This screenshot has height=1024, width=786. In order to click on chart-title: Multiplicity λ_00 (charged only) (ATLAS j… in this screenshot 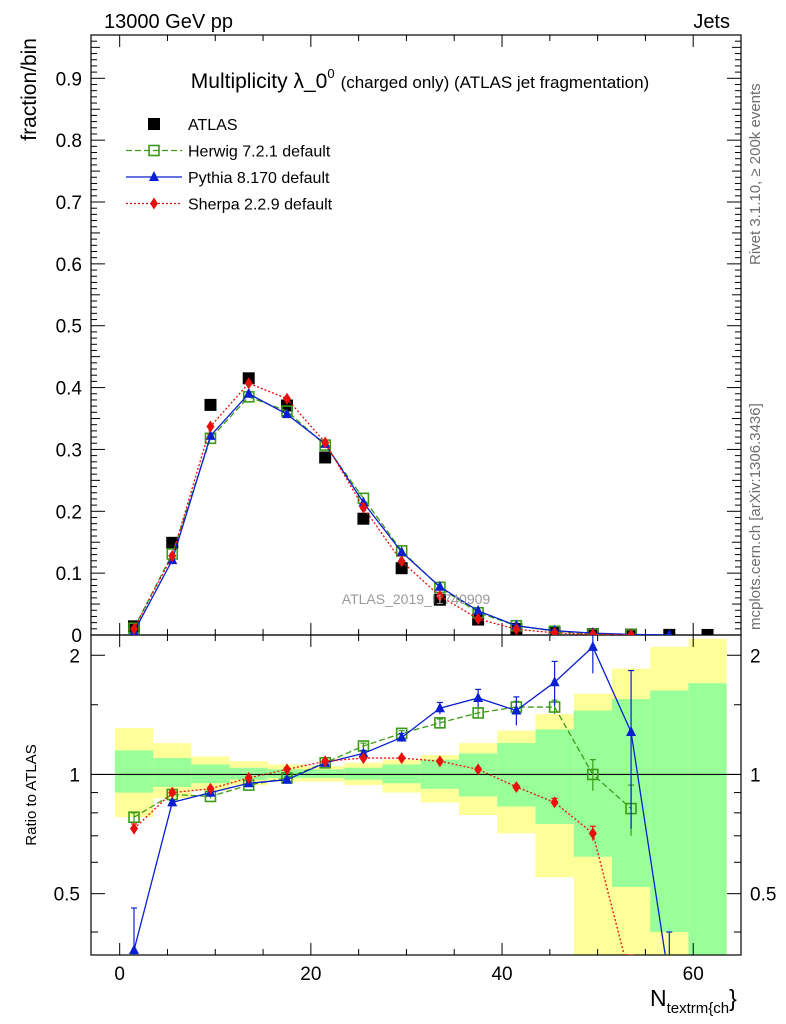, I will do `click(420, 79)`.